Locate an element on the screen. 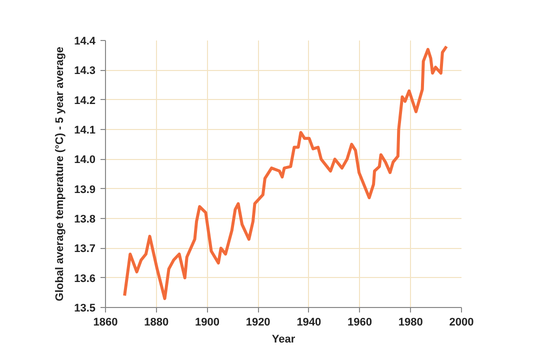 This screenshot has width=546, height=348. y-tick-label: 13.8 is located at coordinates (85, 220).